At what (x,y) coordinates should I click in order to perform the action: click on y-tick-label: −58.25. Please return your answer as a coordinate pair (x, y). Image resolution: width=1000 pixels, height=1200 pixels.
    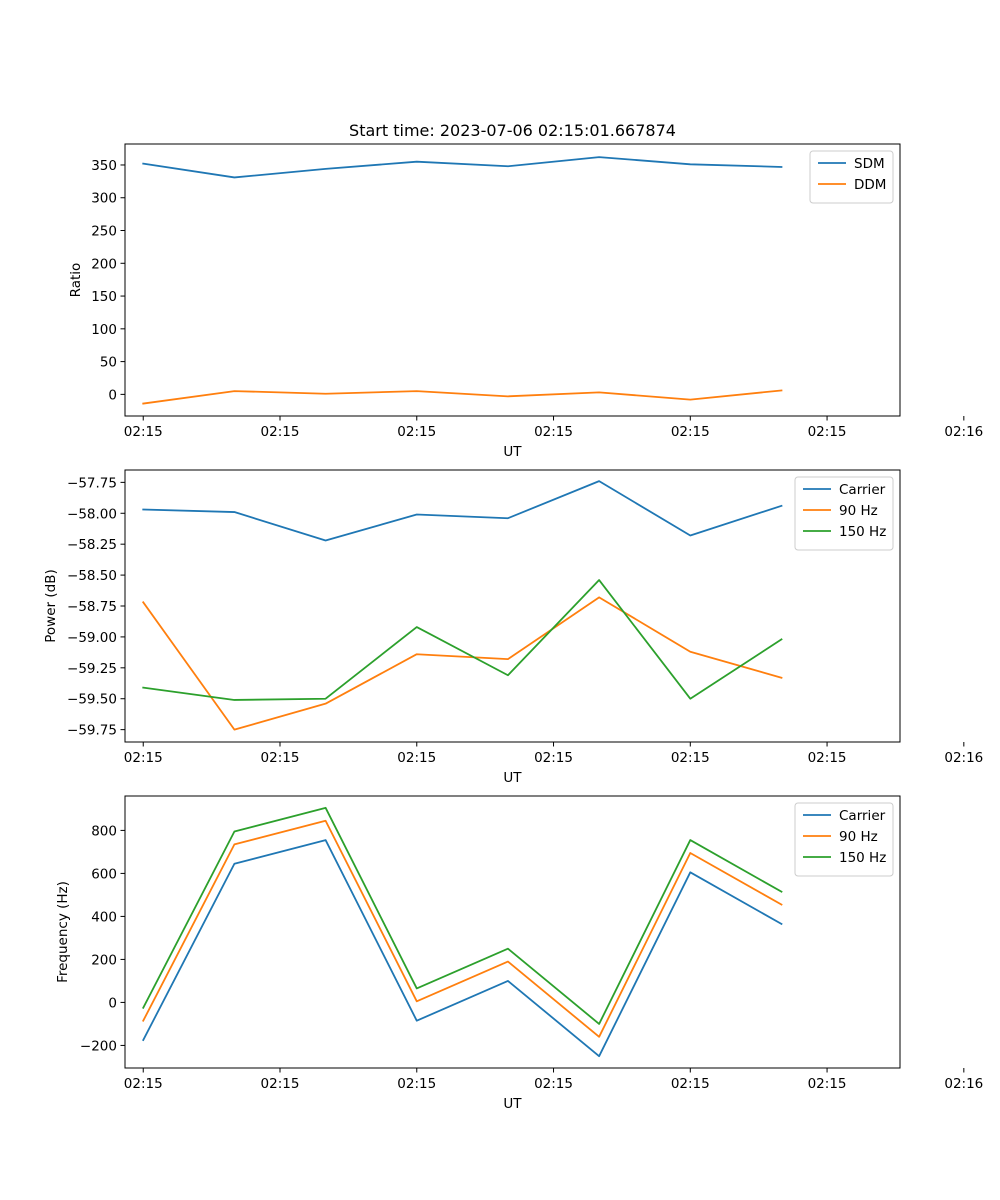
    Looking at the image, I should click on (92, 545).